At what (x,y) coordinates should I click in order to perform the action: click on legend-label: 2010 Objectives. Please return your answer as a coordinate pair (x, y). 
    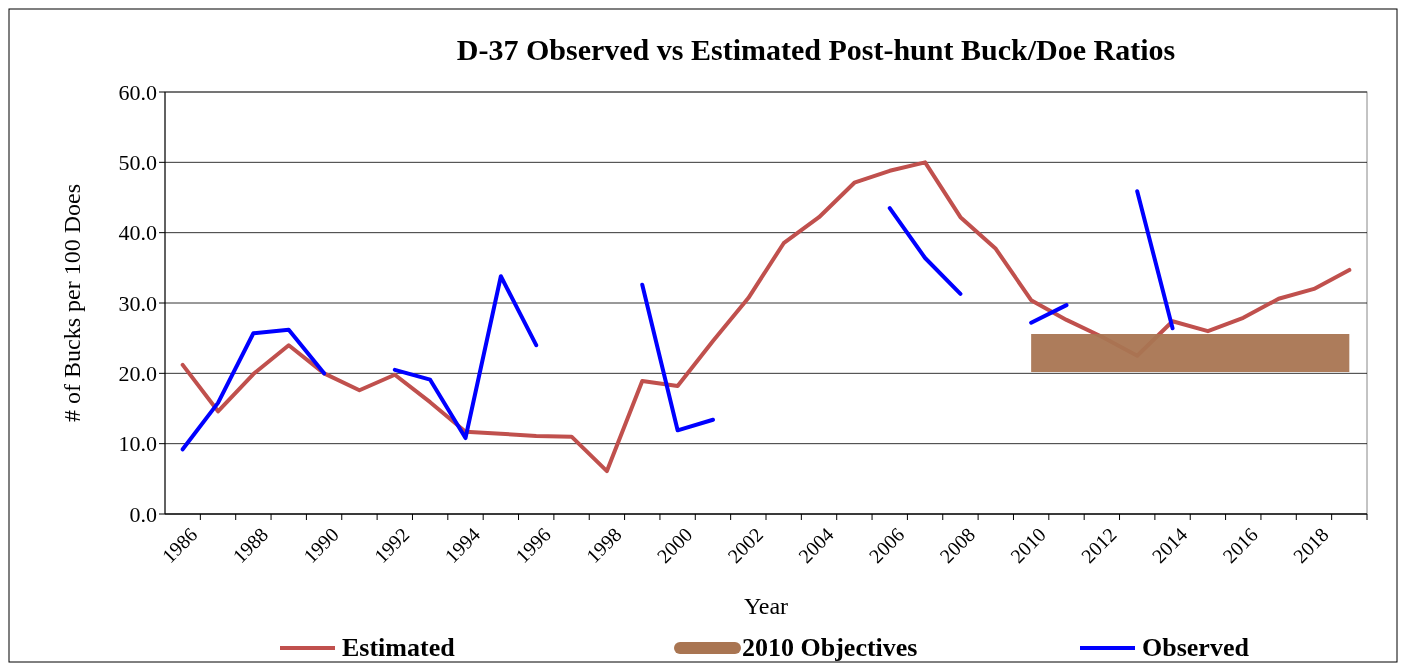
    Looking at the image, I should click on (830, 647).